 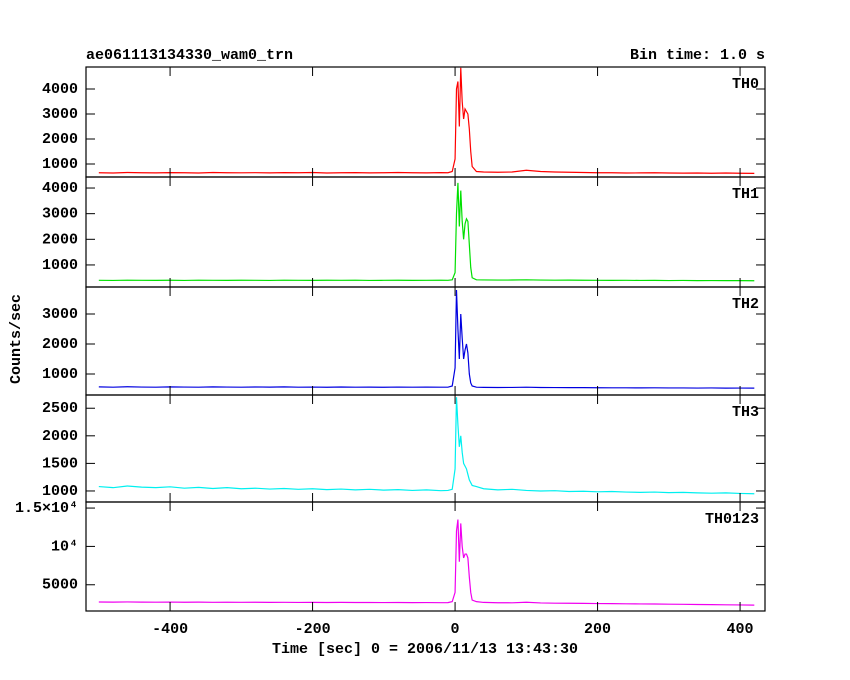 What do you see at coordinates (745, 84) in the screenshot?
I see `panel-label: TH0` at bounding box center [745, 84].